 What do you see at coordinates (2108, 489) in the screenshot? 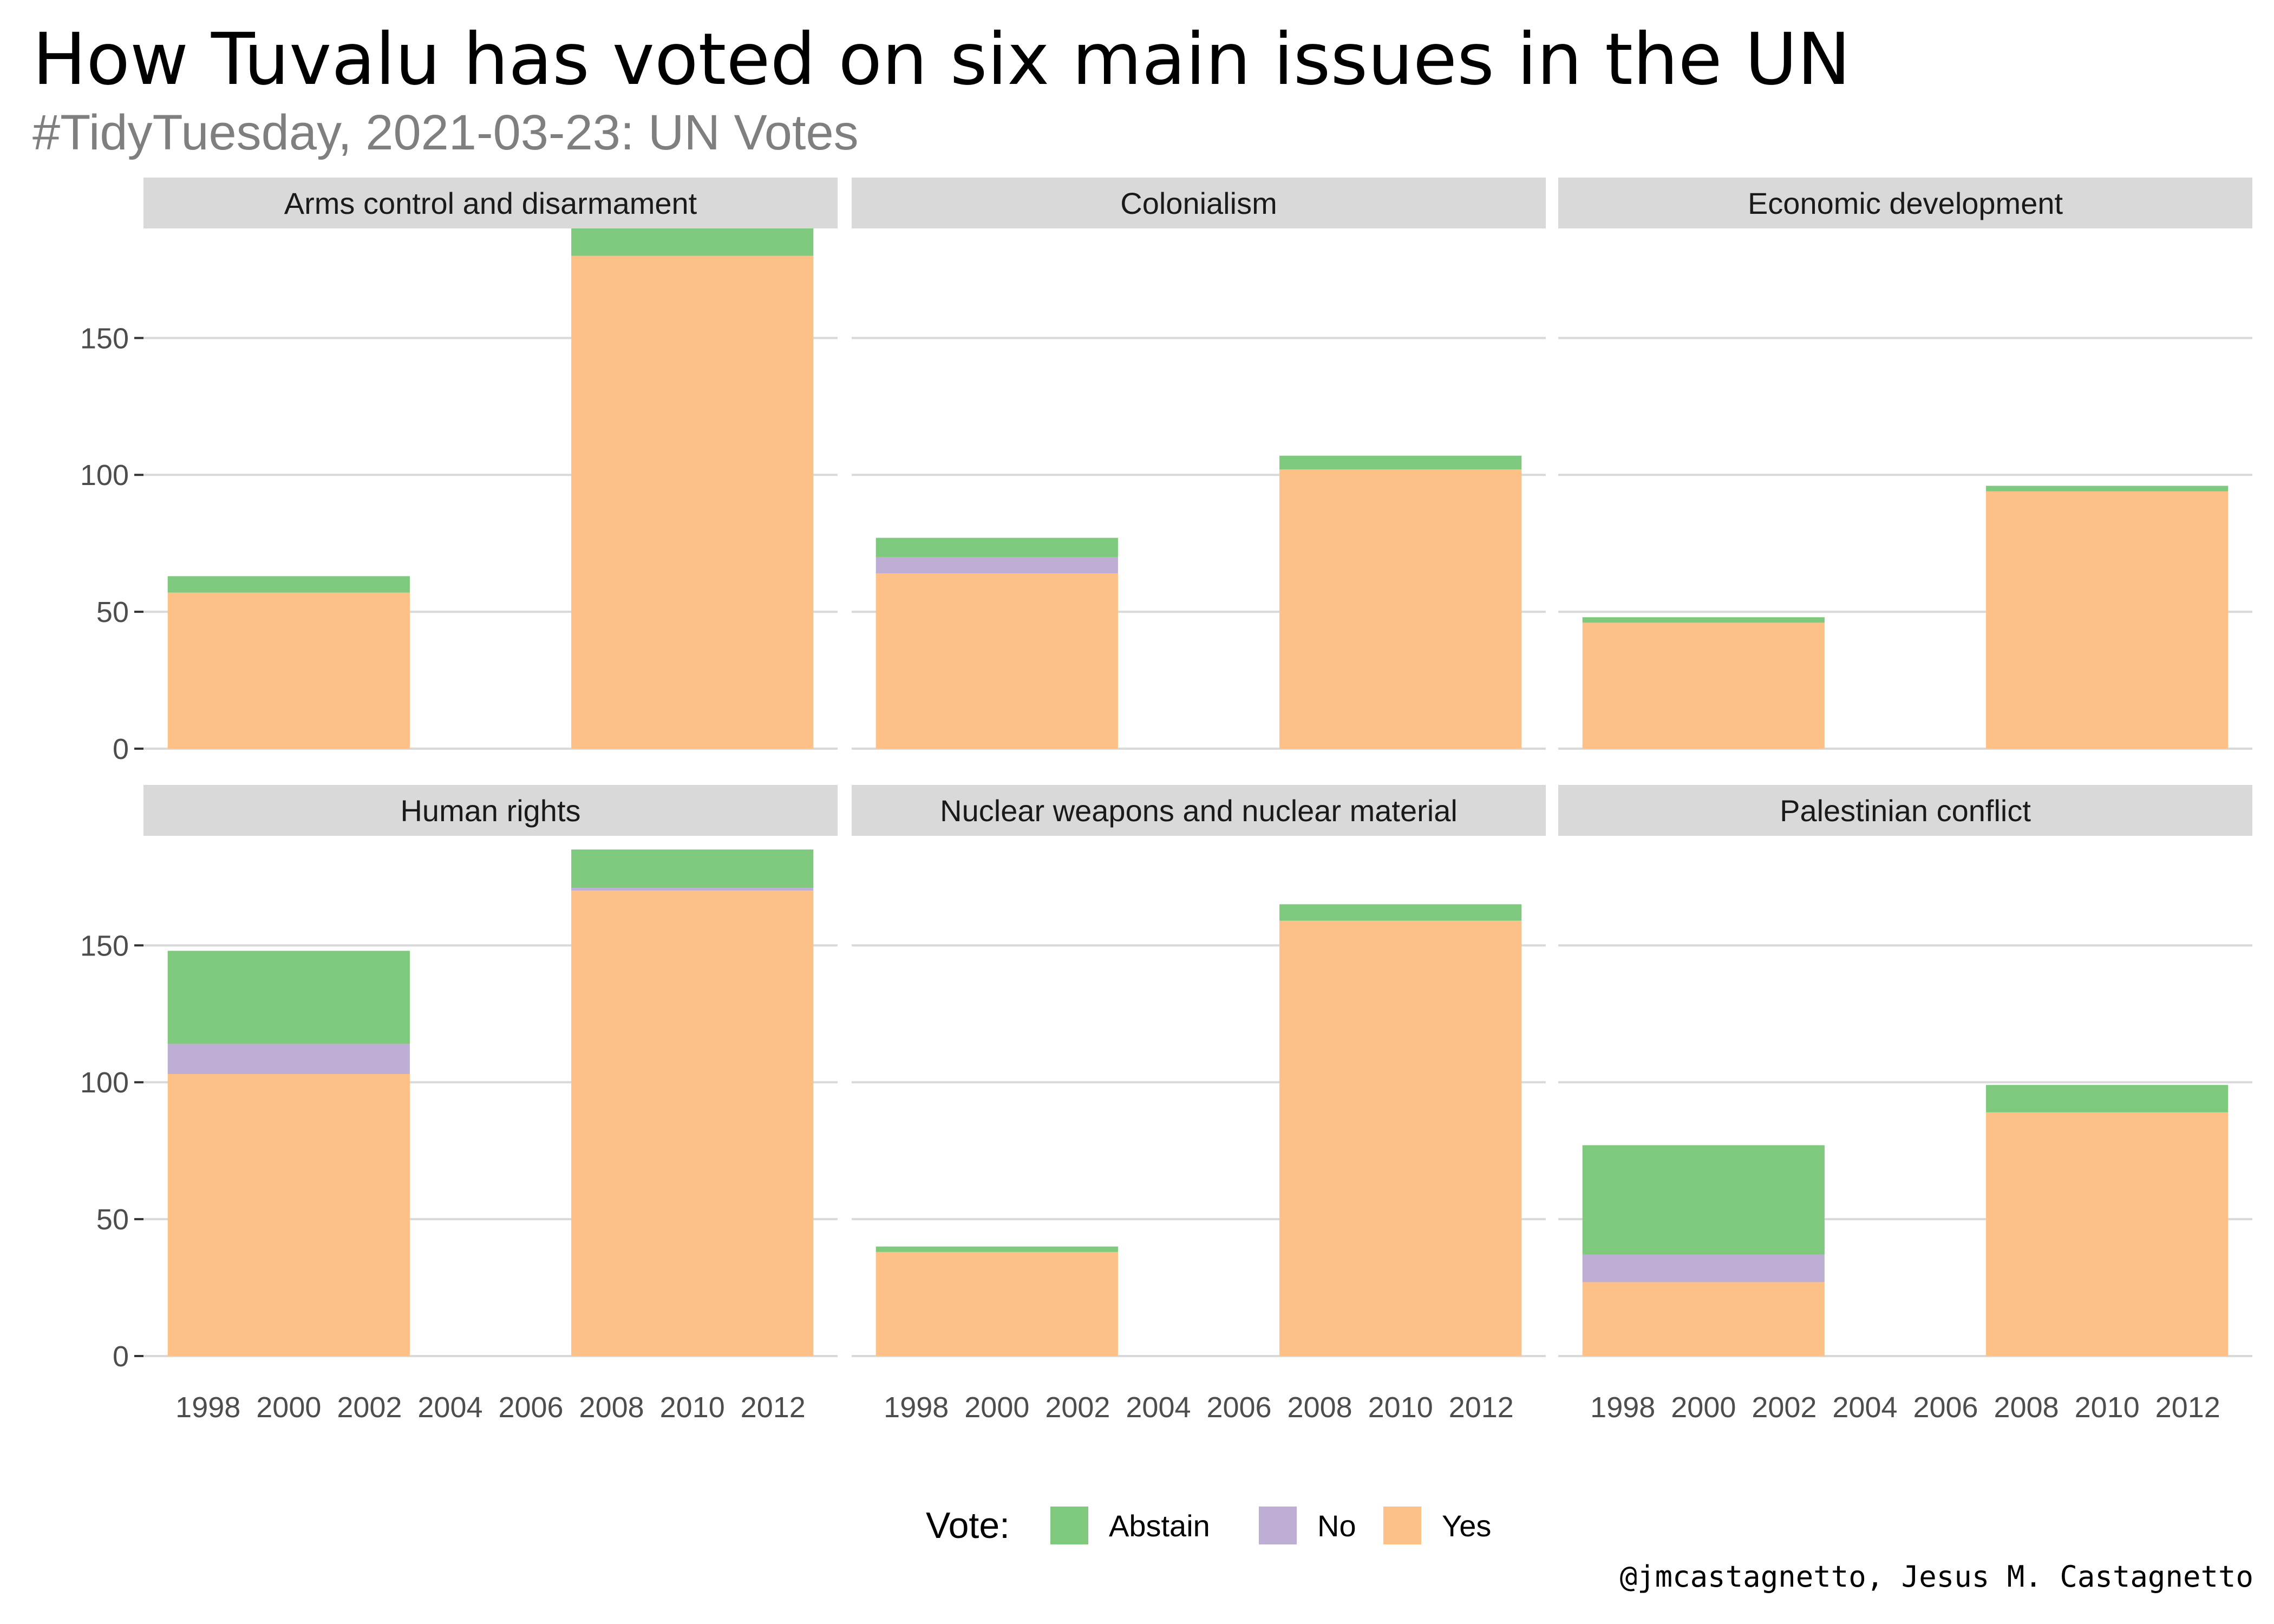
I see `bar-segment-economic-development-2010-abstain` at bounding box center [2108, 489].